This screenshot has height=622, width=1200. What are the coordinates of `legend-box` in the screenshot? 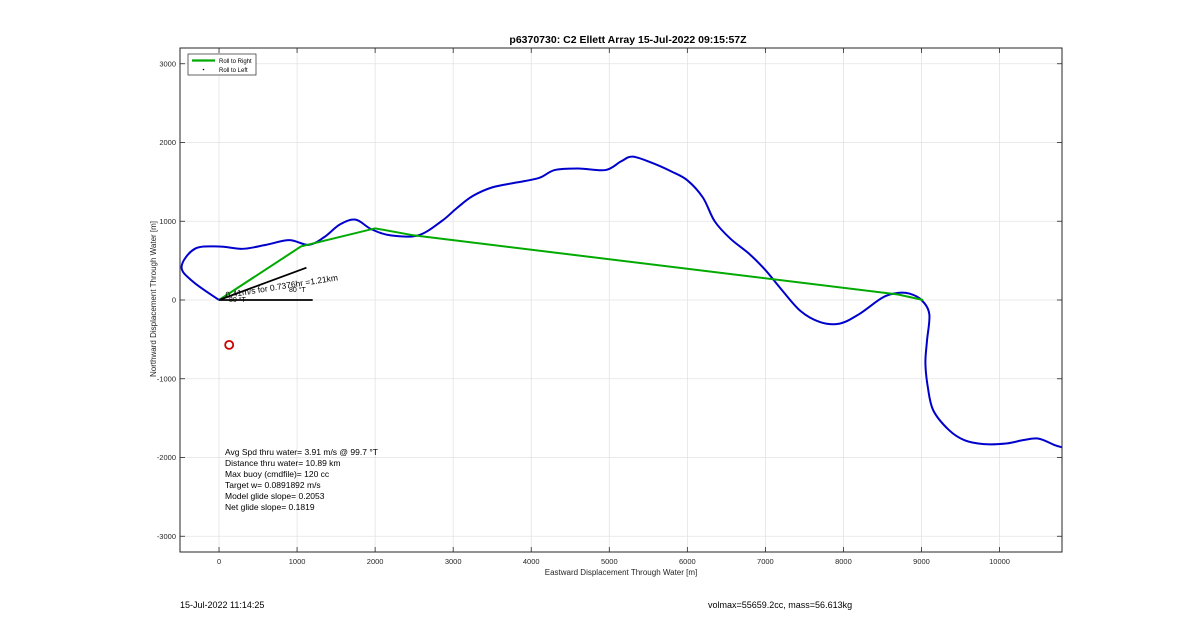 It's located at (222, 64).